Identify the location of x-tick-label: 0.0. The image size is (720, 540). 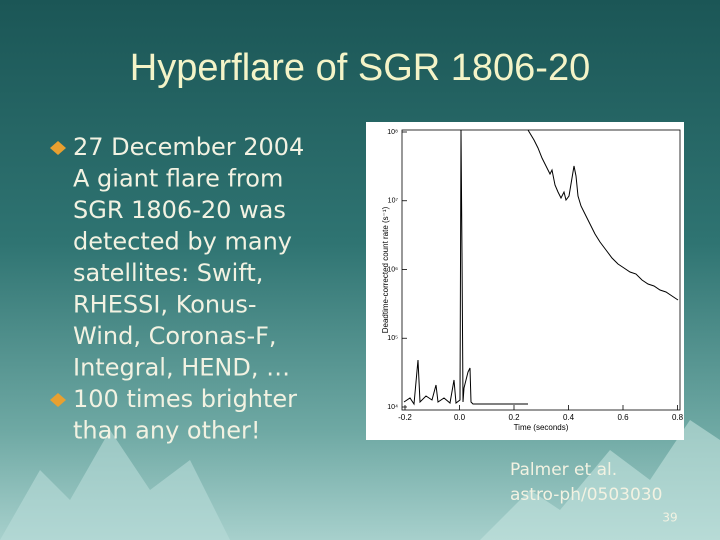
(460, 417).